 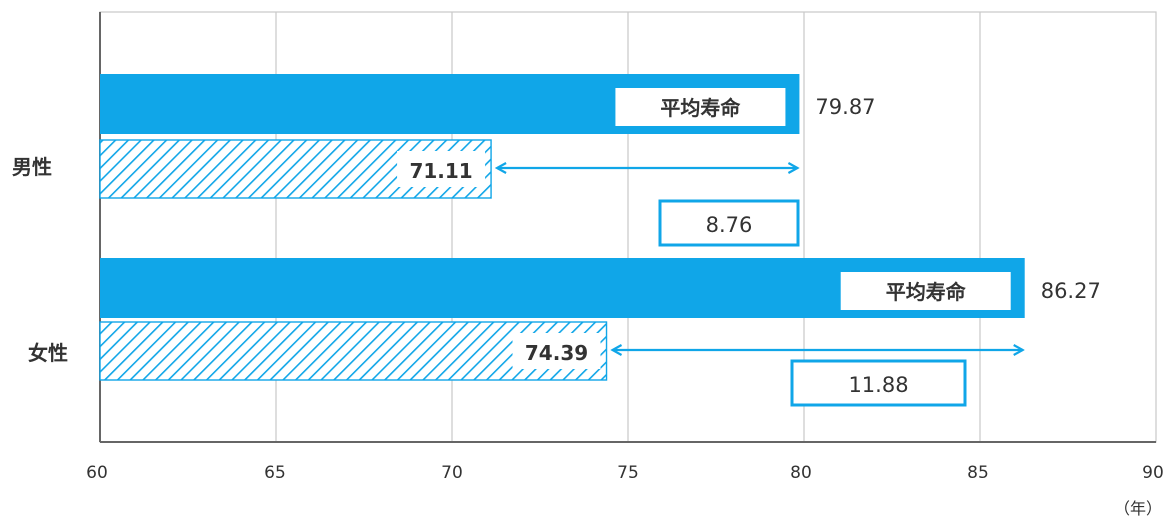 I want to click on bar-box-male, so click(x=700, y=107).